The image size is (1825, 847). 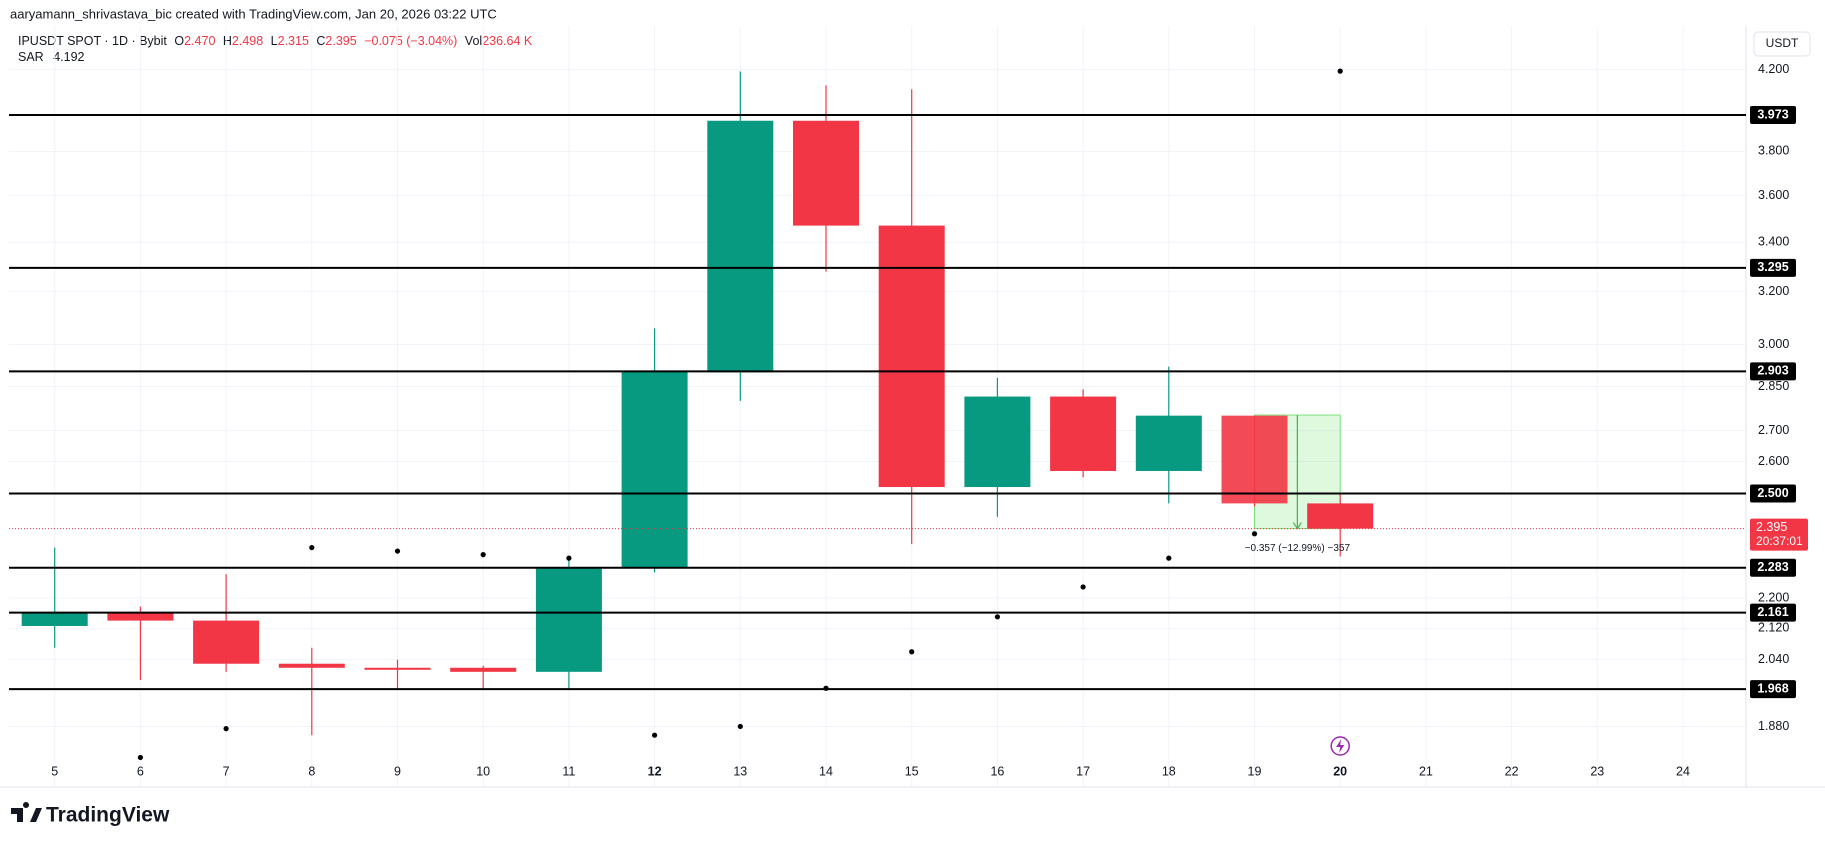 What do you see at coordinates (1512, 771) in the screenshot?
I see `x-tick-label: 22` at bounding box center [1512, 771].